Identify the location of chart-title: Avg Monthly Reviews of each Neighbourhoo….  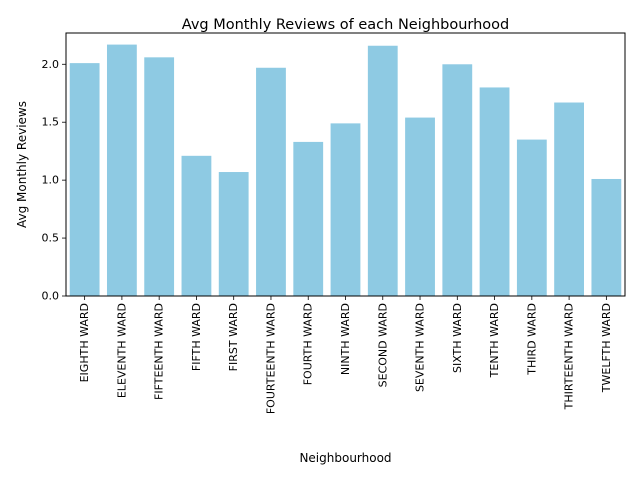
(346, 25).